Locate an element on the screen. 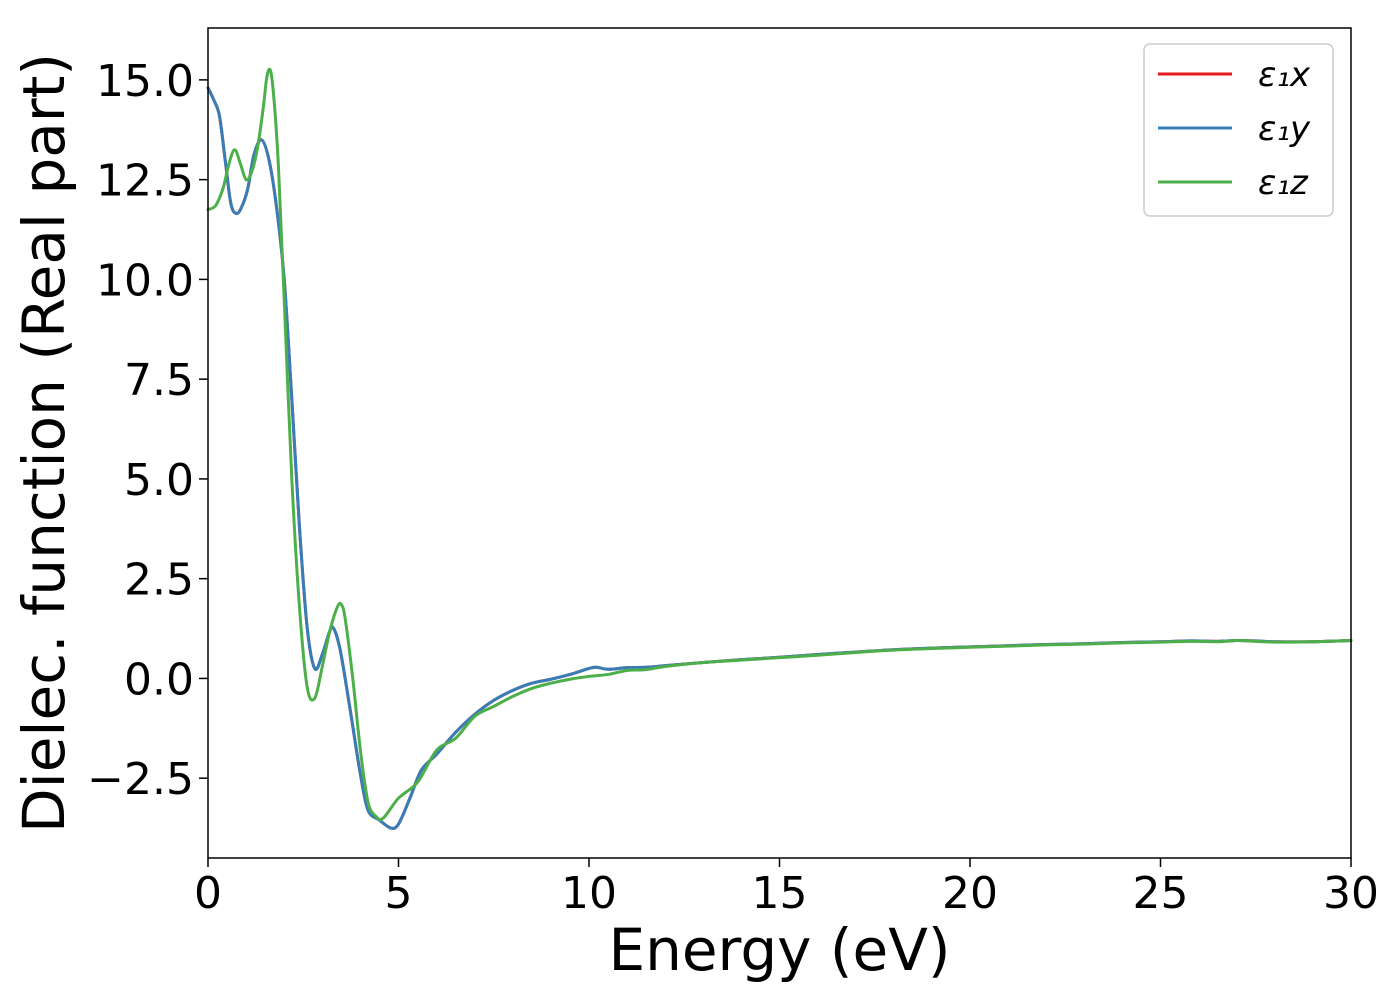  x-axis: 0 5 10 15 20 25 30 is located at coordinates (786, 888).